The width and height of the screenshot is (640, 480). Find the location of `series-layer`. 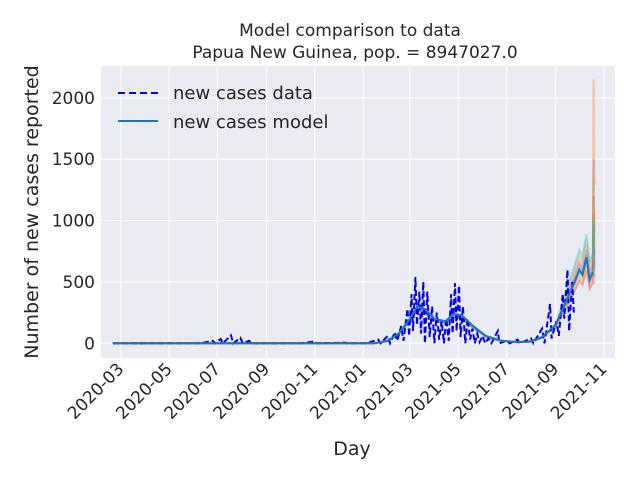

series-layer is located at coordinates (353, 302).